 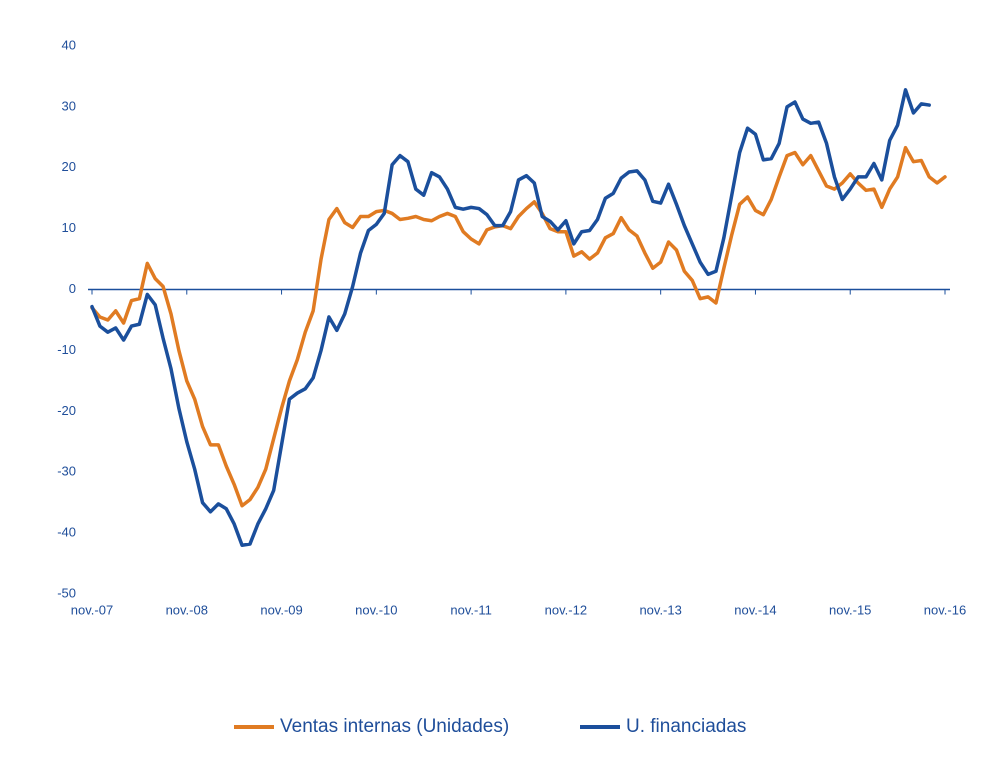 I want to click on y-tick-label: 40, so click(x=69, y=44).